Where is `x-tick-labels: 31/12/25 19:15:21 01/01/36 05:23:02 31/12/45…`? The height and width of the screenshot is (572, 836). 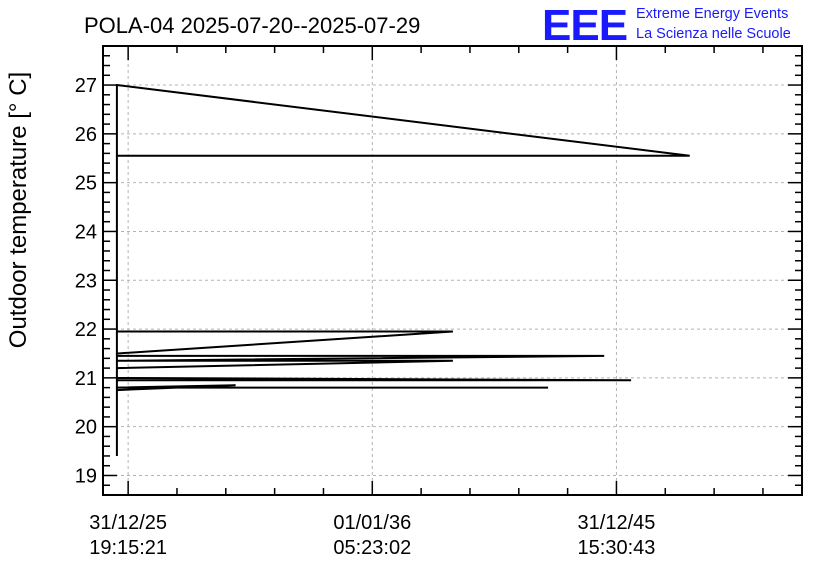
x-tick-labels: 31/12/25 19:15:21 01/01/36 05:23:02 31/12/45… is located at coordinates (372, 535).